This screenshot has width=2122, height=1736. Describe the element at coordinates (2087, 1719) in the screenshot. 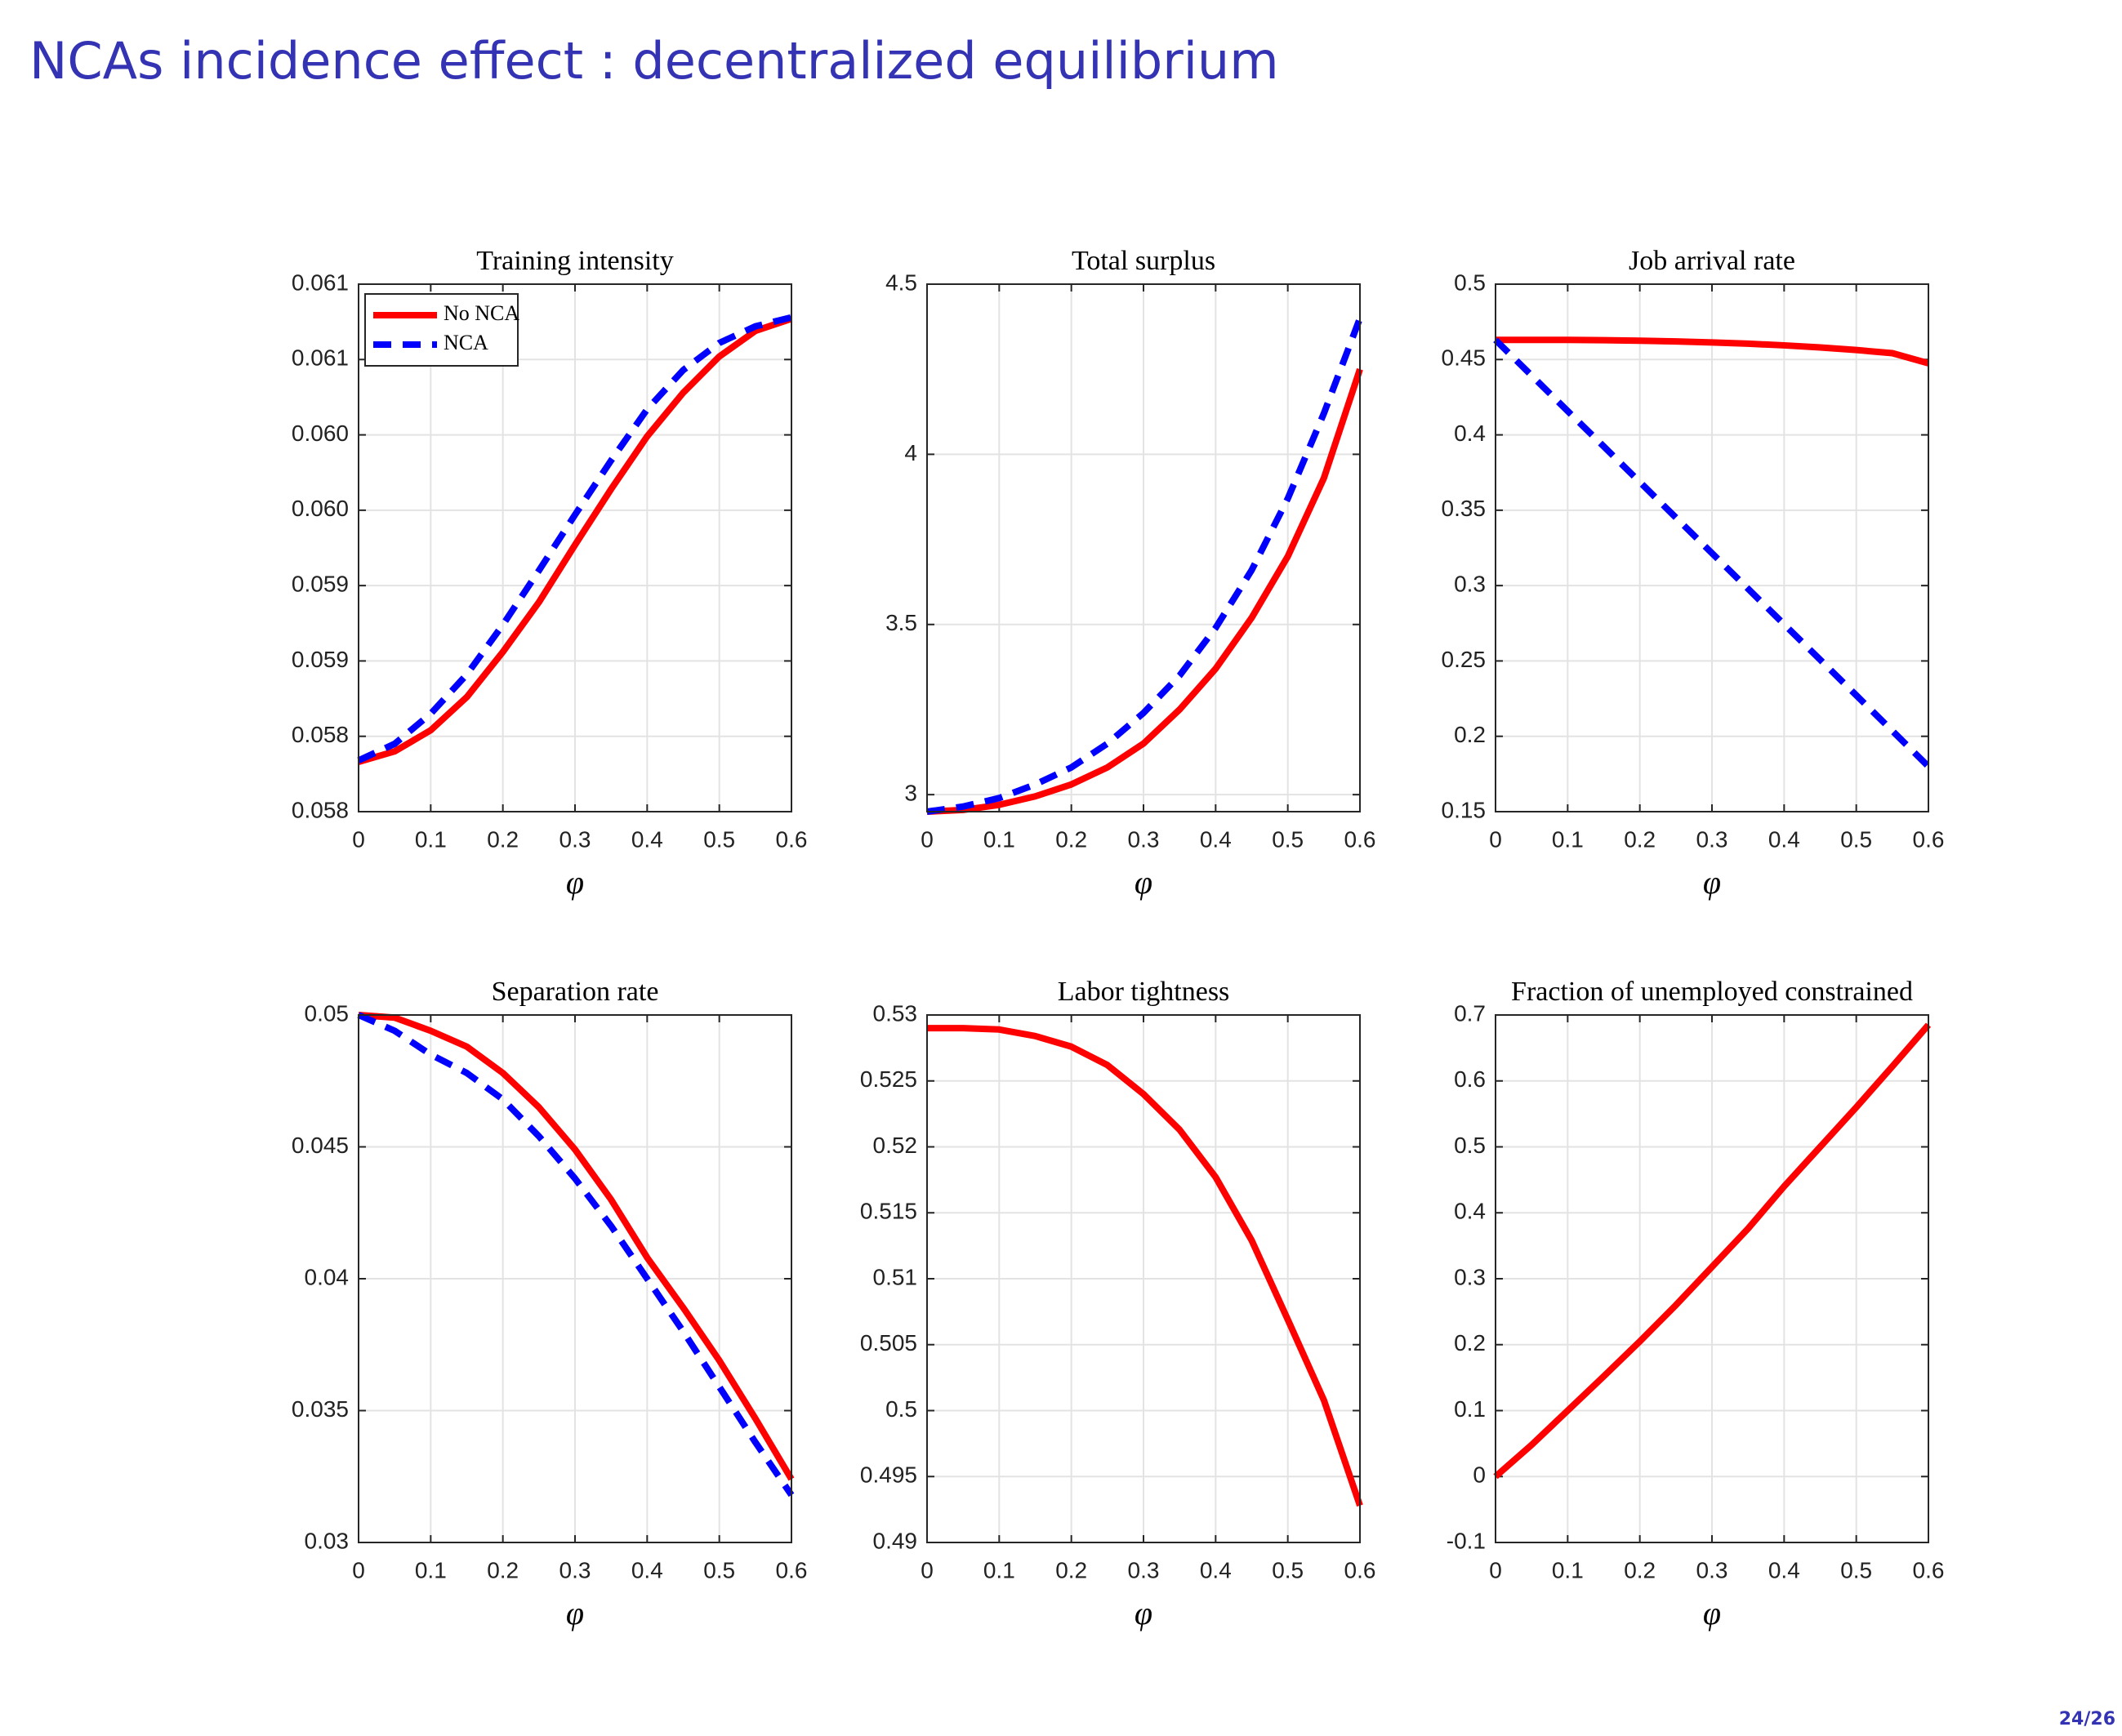

I see `page-number: 24/26` at that location.